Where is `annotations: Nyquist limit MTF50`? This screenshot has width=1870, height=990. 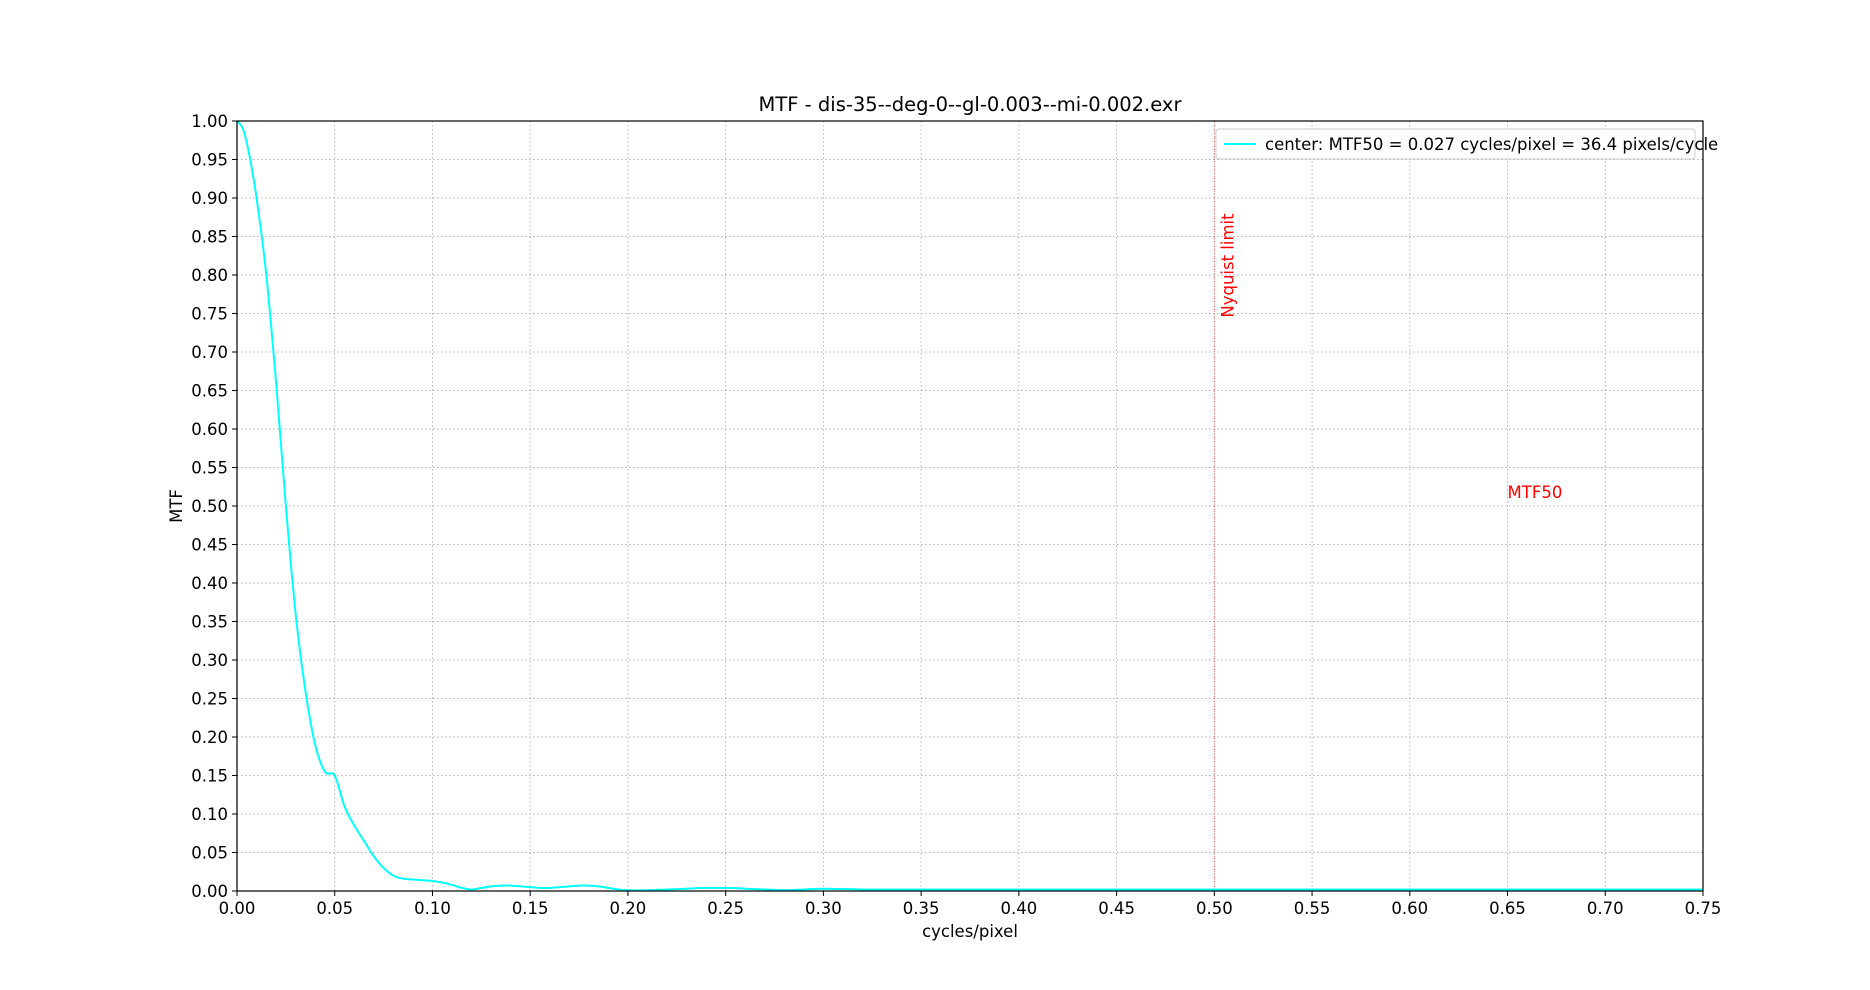 annotations: Nyquist limit MTF50 is located at coordinates (1390, 357).